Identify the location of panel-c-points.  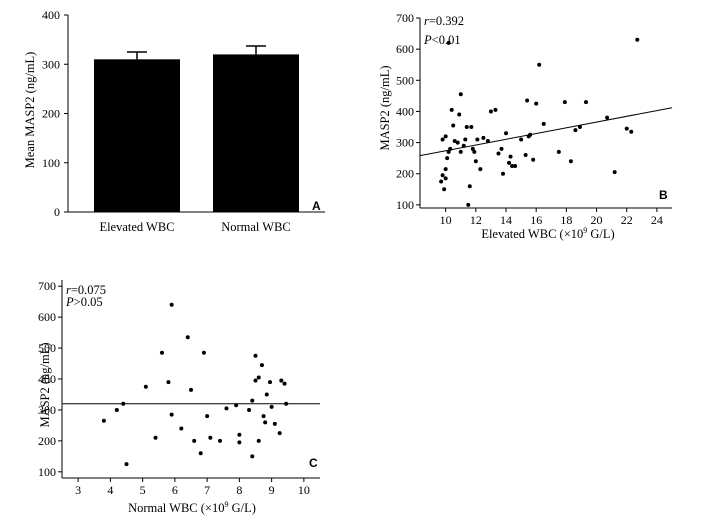
(191, 384).